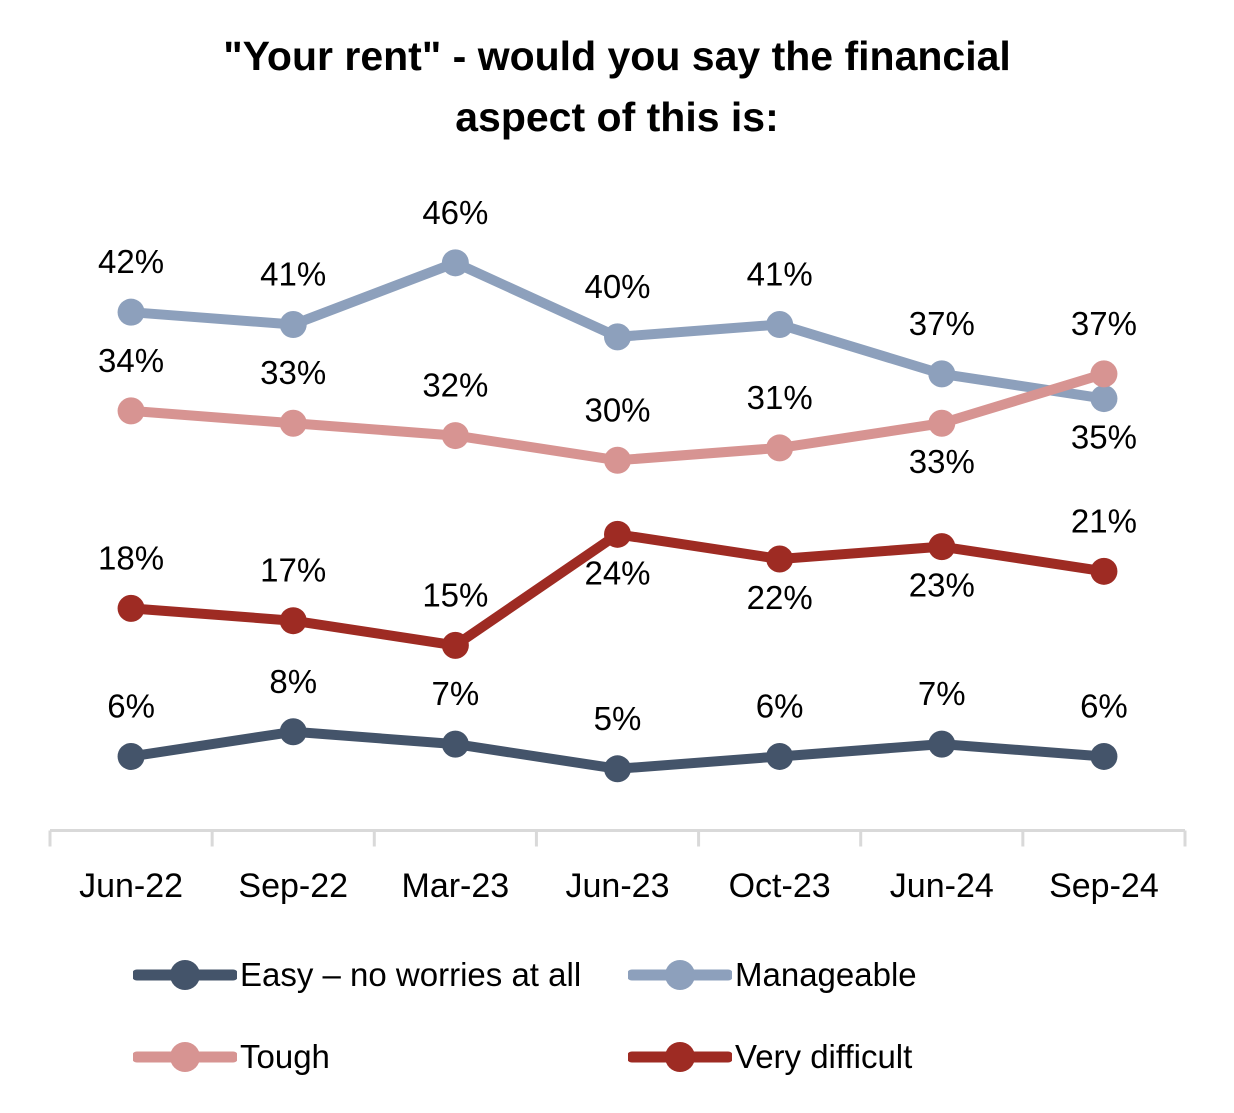  Describe the element at coordinates (617, 572) in the screenshot. I see `data-label-very-difficult: 24%` at that location.